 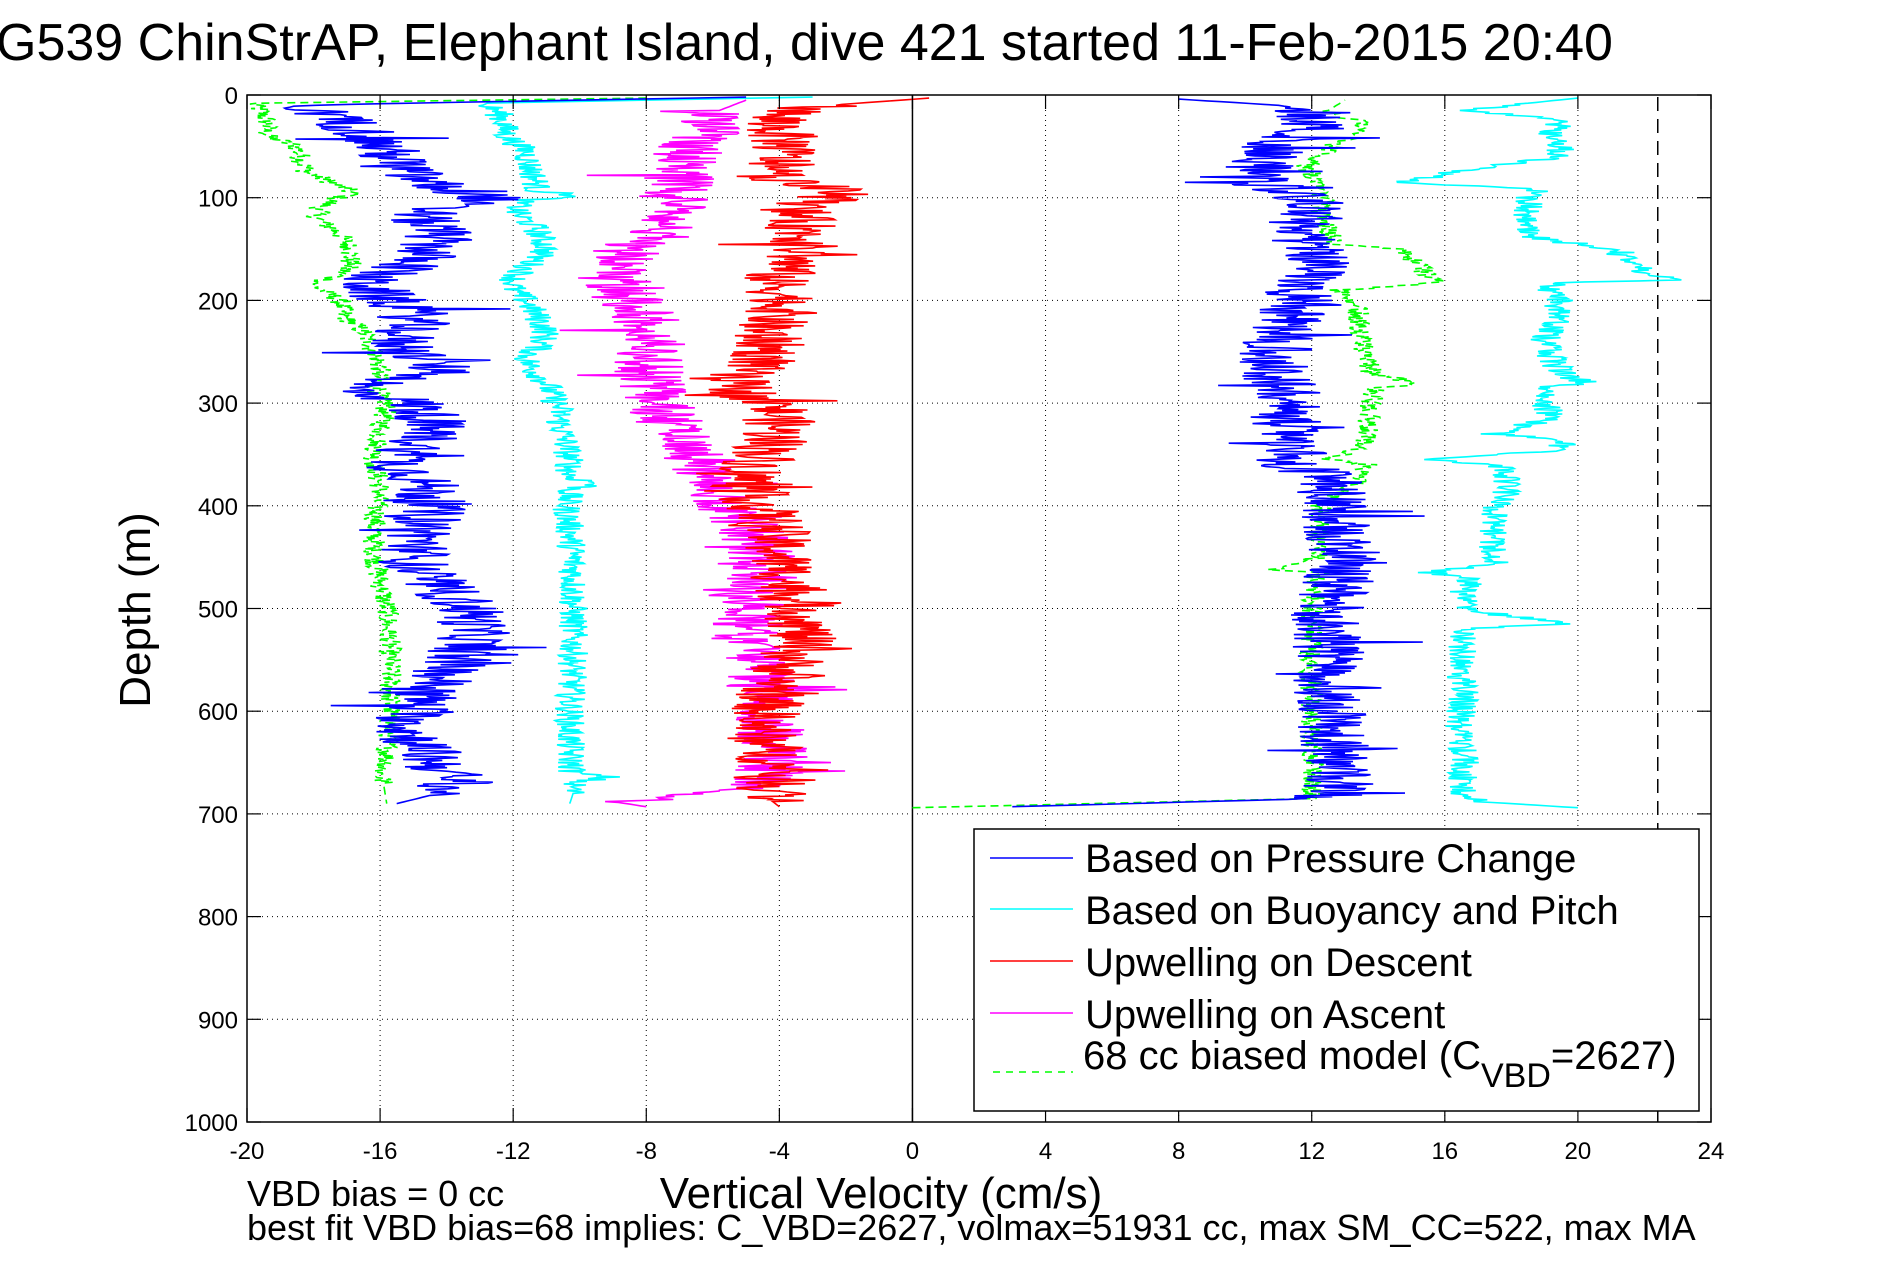 I want to click on series-line-based-on-buoyancy-and-pitch-ascent, so click(x=1539, y=453).